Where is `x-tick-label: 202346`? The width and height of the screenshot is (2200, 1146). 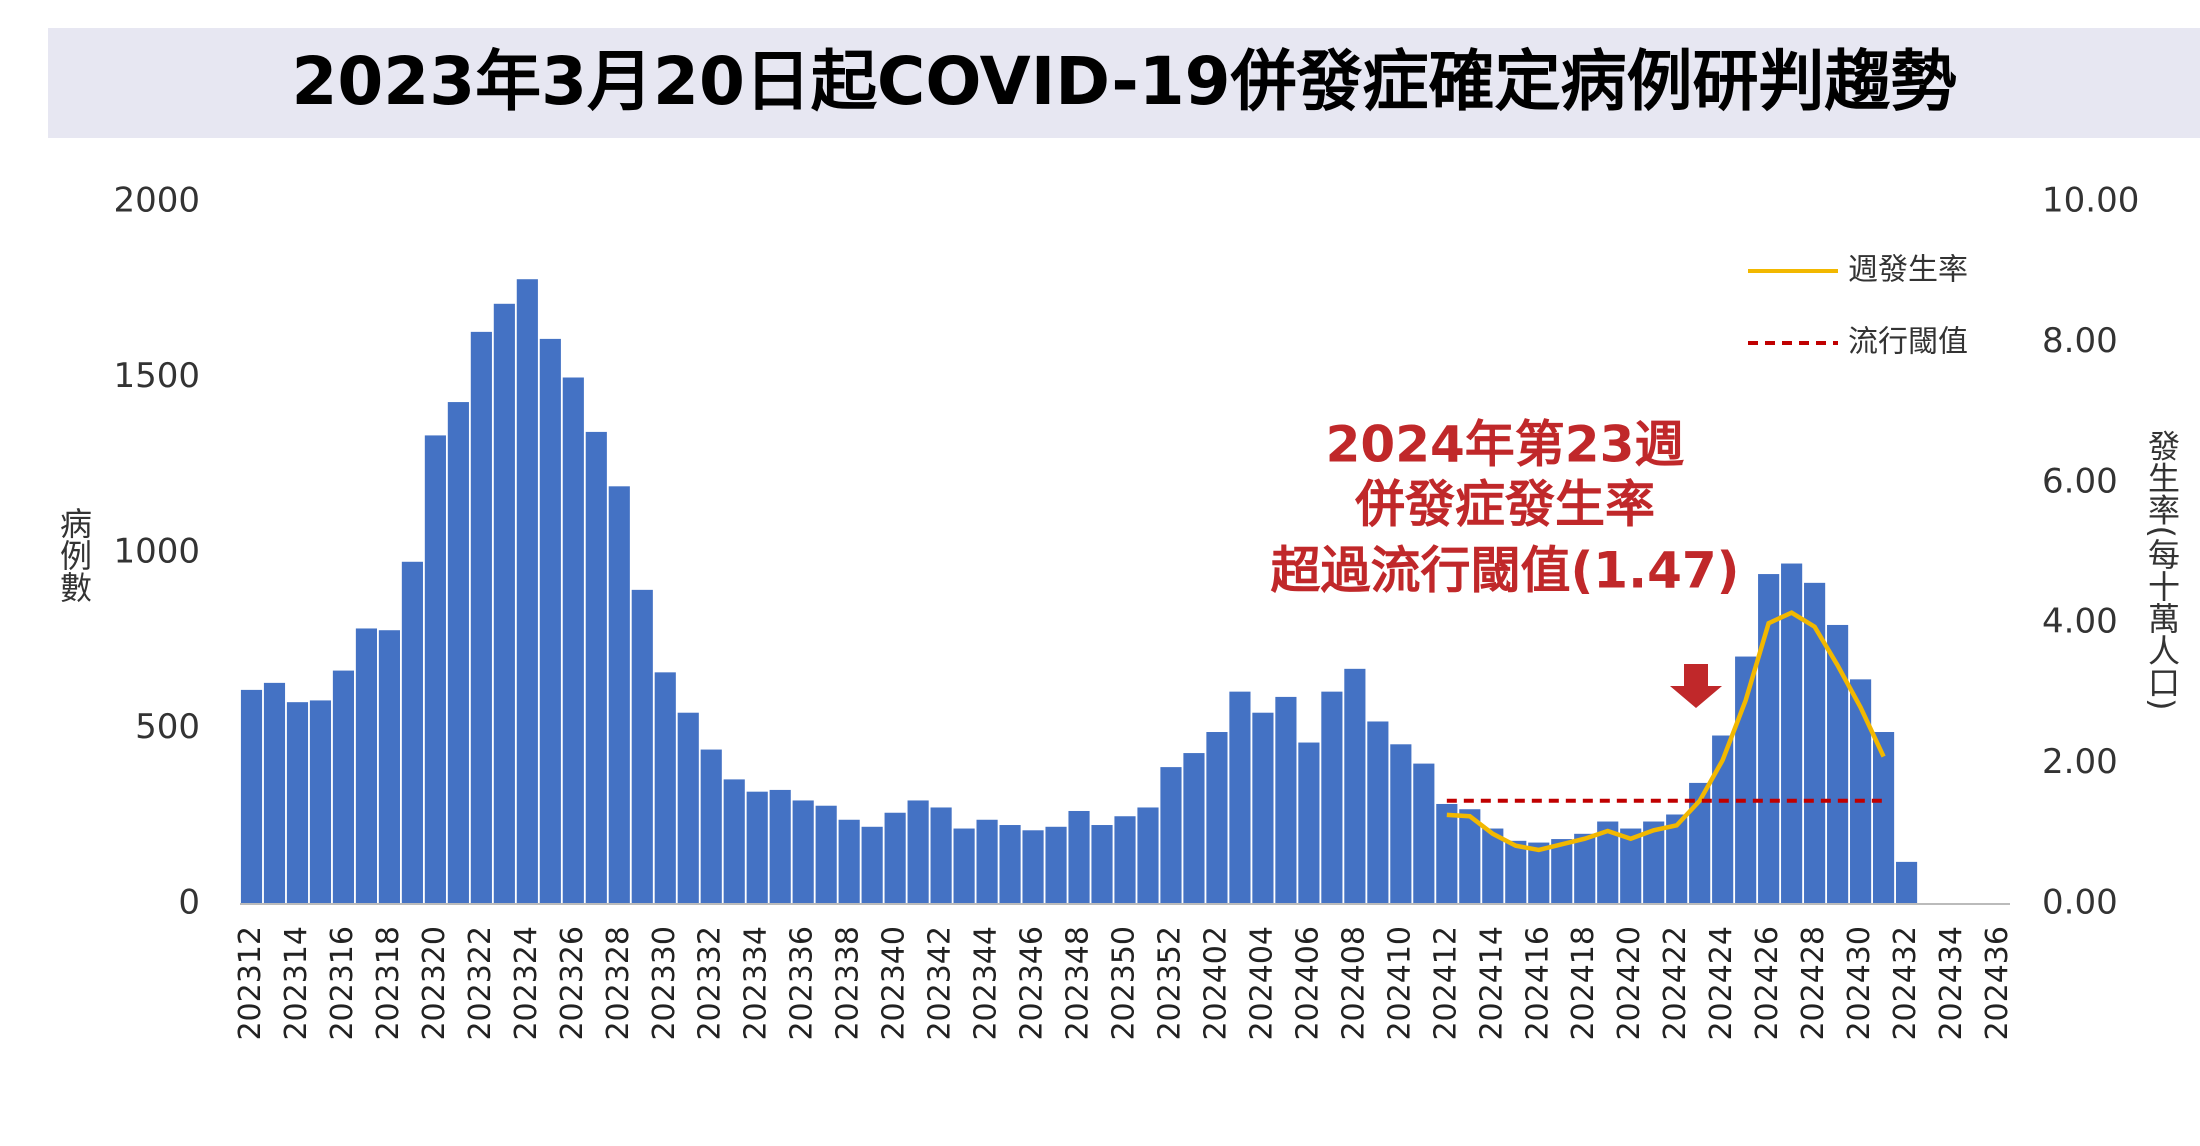
x-tick-label: 202346 is located at coordinates (1032, 983).